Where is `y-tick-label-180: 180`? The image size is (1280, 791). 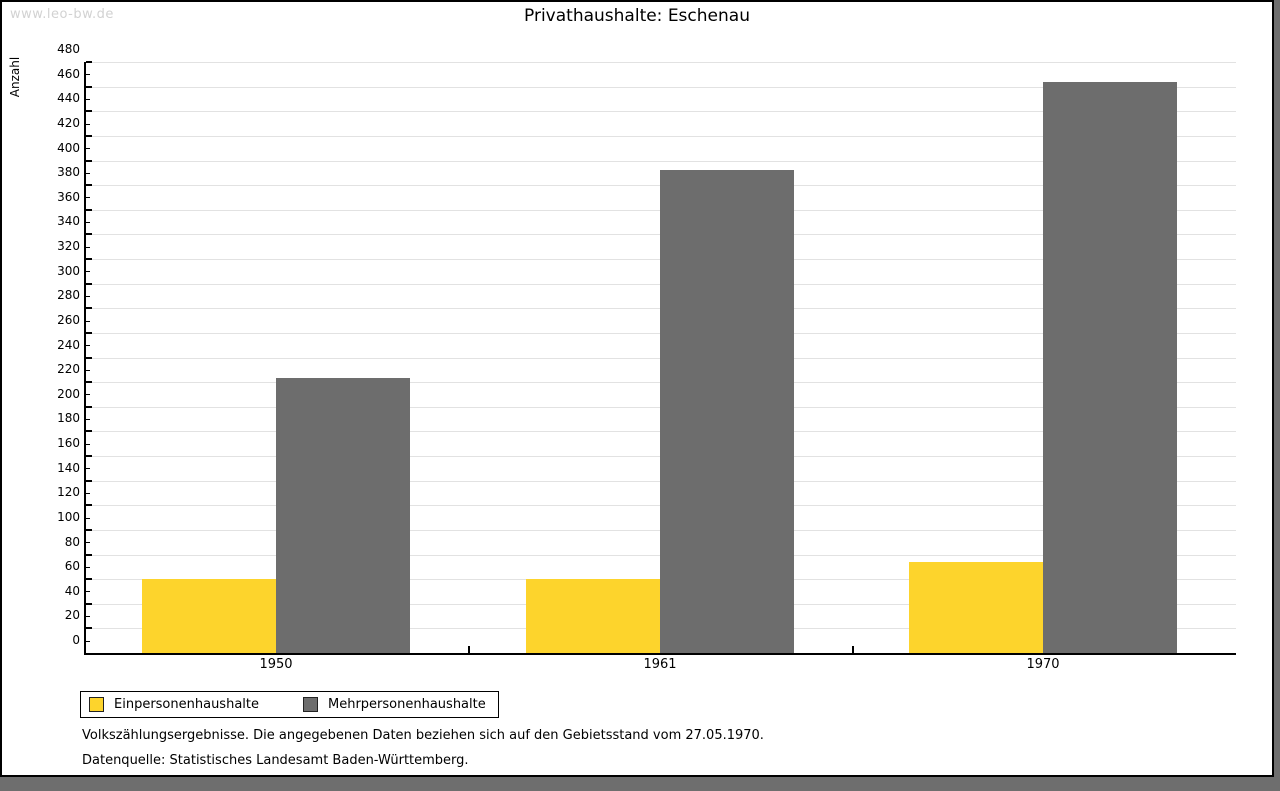
y-tick-label-180: 180 is located at coordinates (68, 418).